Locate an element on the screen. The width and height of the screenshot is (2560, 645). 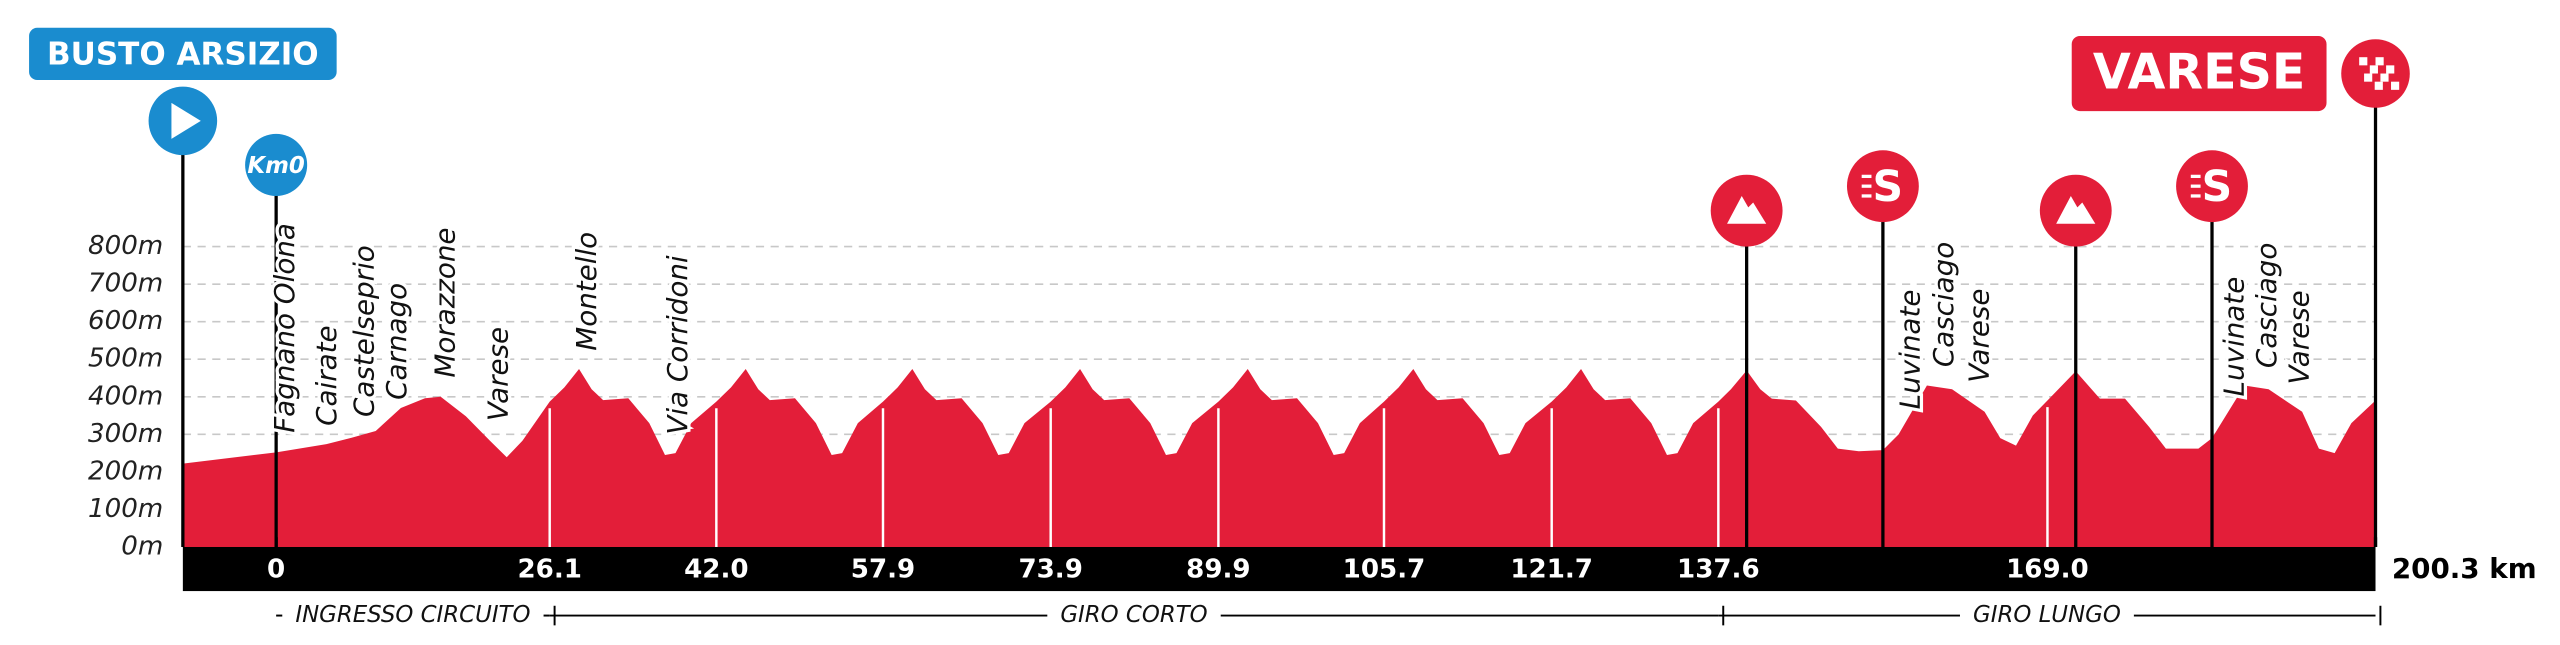
x-tick-label: 42.0 is located at coordinates (716, 569).